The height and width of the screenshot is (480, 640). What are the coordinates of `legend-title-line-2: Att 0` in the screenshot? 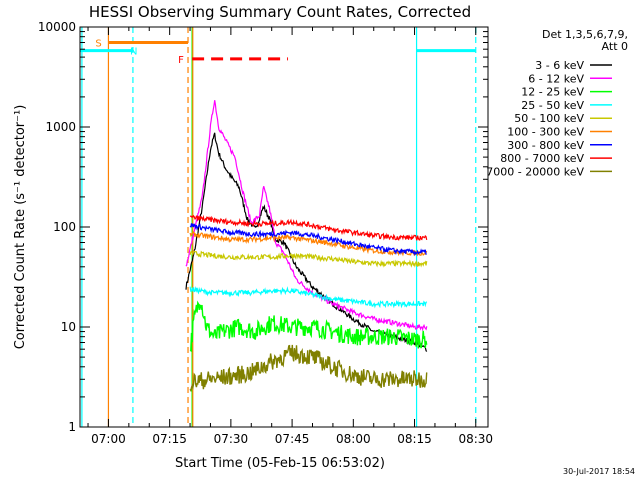 It's located at (615, 46).